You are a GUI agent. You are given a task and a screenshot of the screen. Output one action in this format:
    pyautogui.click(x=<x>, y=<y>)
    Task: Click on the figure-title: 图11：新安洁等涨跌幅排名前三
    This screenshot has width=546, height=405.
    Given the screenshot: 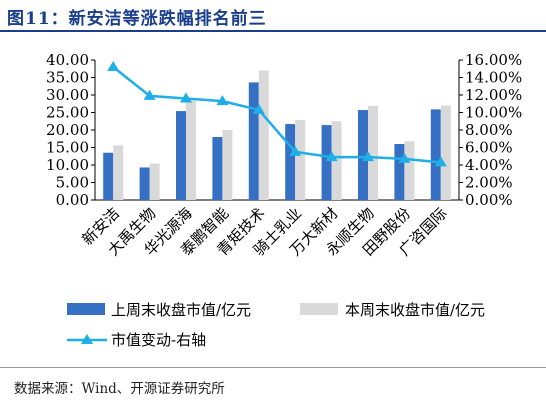 What is the action you would take?
    pyautogui.click(x=137, y=19)
    